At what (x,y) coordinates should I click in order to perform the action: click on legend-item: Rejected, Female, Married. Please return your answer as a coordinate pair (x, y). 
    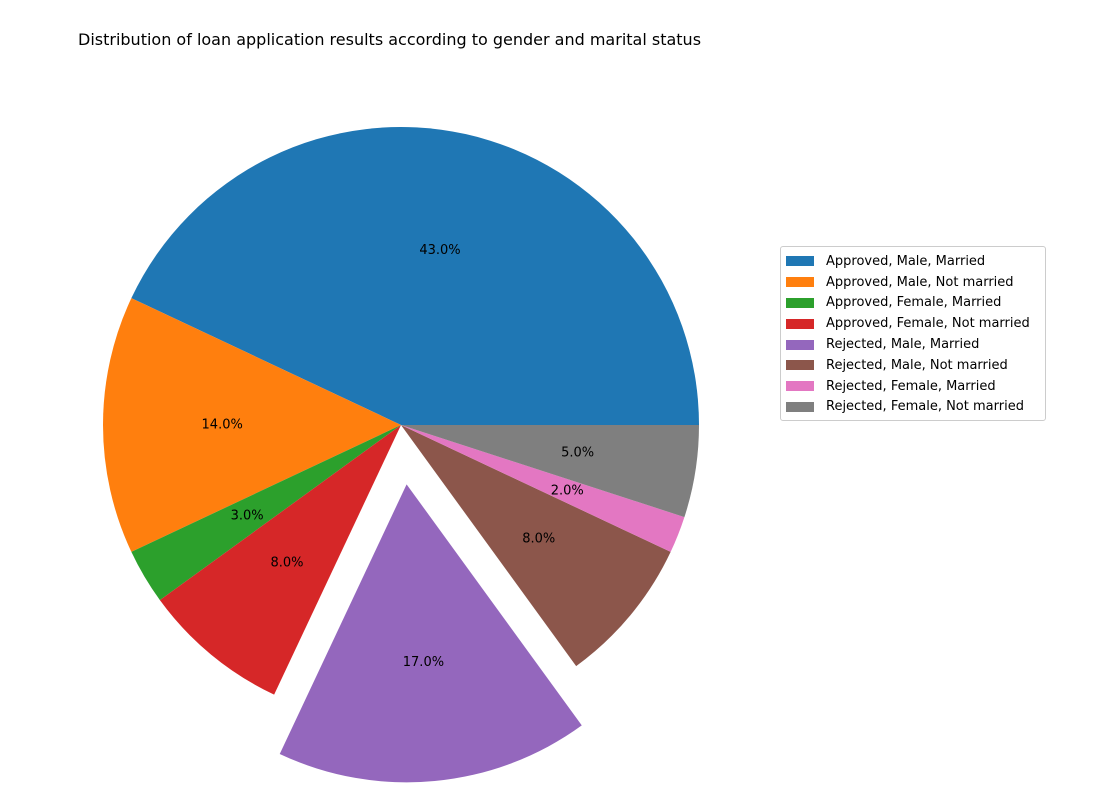
    Looking at the image, I should click on (913, 386).